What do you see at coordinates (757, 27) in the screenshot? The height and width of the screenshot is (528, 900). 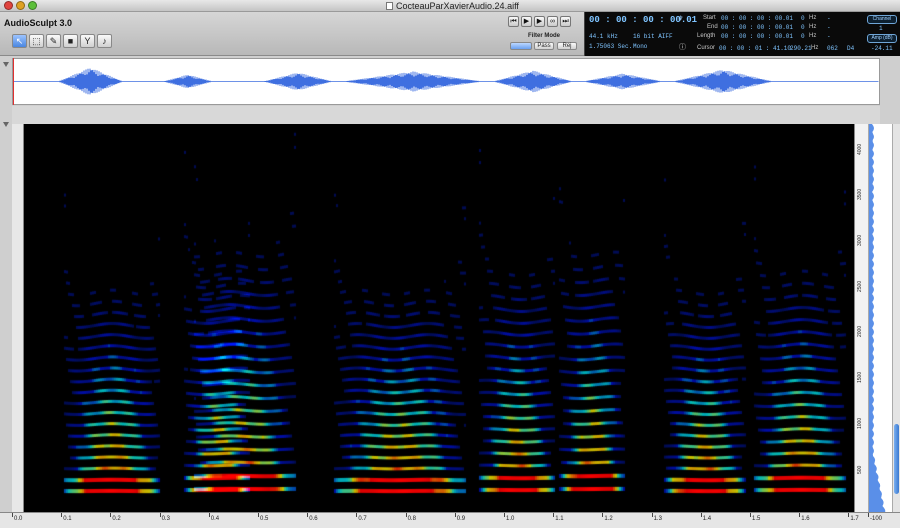 I see `lcd-end: 00 : 00 : 00 : 00.01` at bounding box center [757, 27].